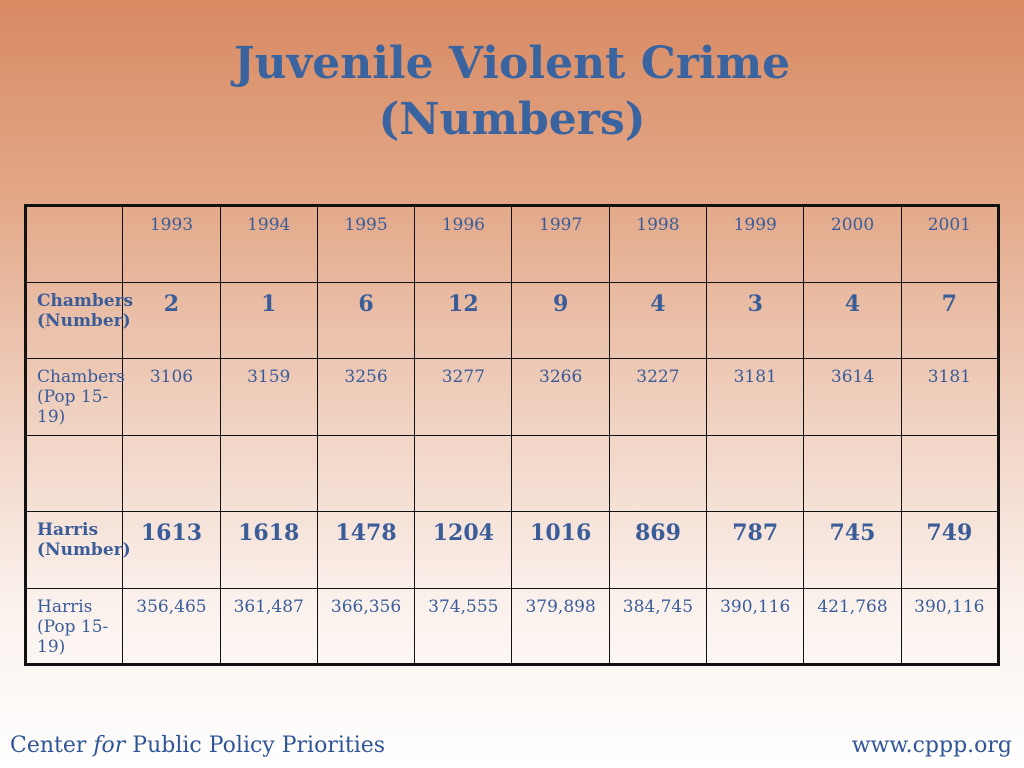  What do you see at coordinates (366, 626) in the screenshot?
I see `table-cell: 366,356` at bounding box center [366, 626].